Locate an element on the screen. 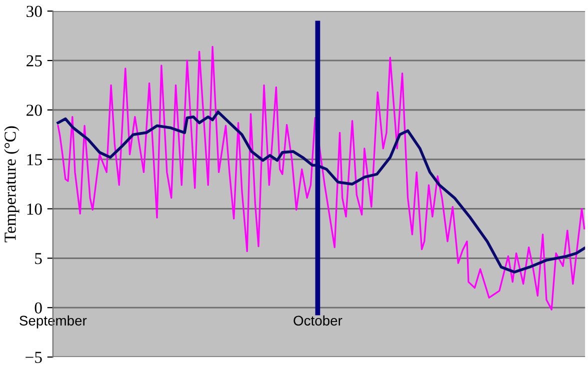 This screenshot has height=370, width=588. y-axis-title: Temperature (°C) is located at coordinates (12, 184).